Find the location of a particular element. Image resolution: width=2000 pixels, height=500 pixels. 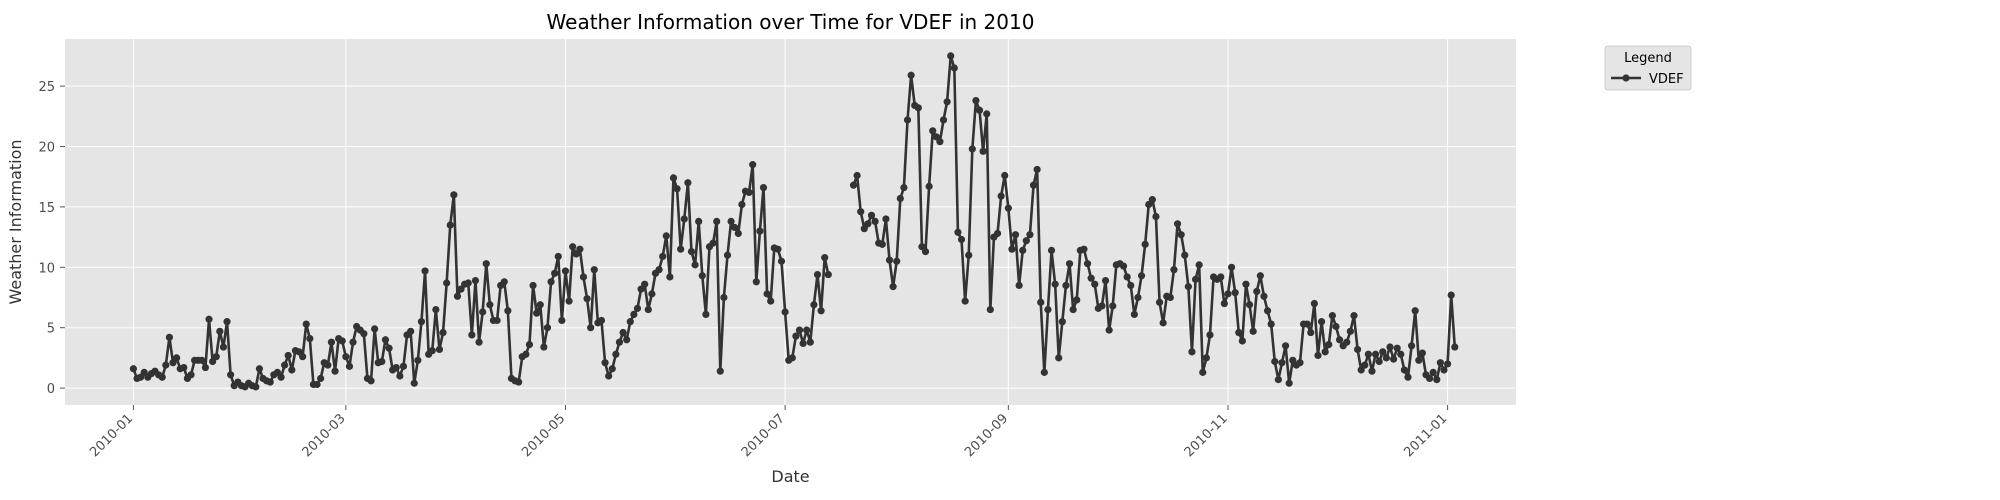

y-tick-label: 15 is located at coordinates (46, 208).